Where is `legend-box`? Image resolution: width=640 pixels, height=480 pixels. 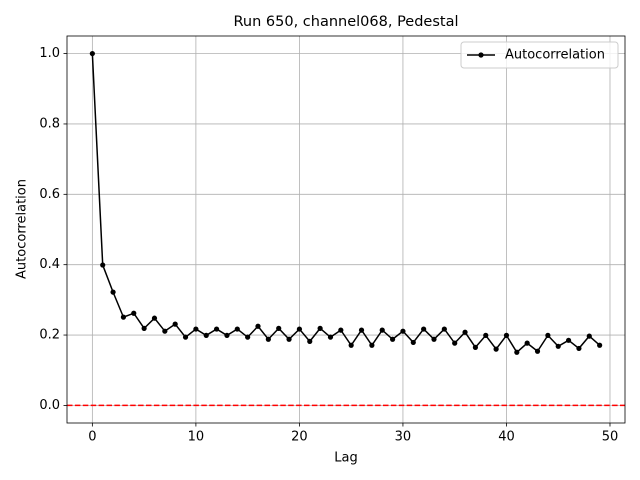
legend-box is located at coordinates (539, 55).